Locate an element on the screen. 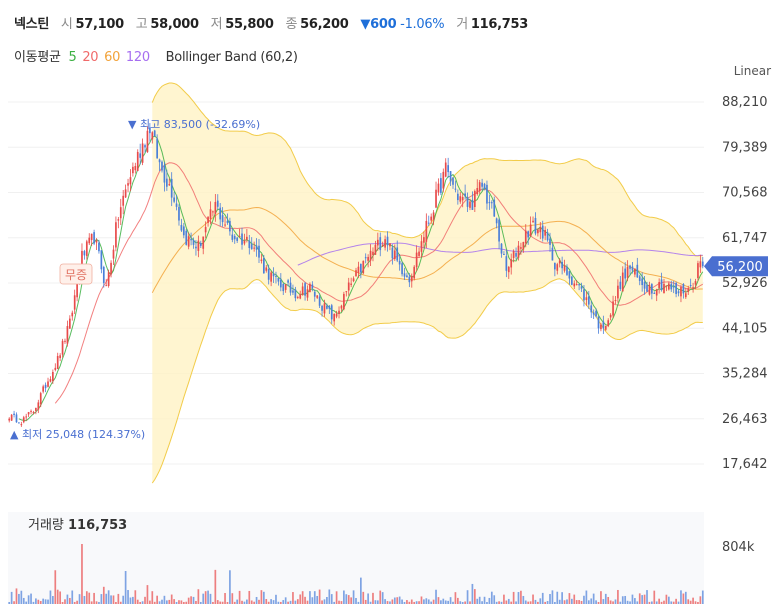 This screenshot has height=609, width=773. stock-name: 넥스틴 is located at coordinates (31, 24).